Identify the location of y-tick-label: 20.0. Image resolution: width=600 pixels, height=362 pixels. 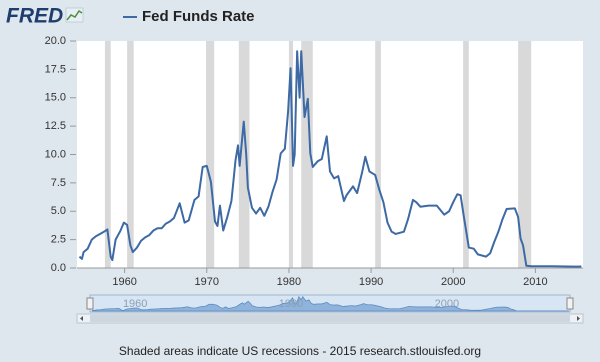
(55, 41).